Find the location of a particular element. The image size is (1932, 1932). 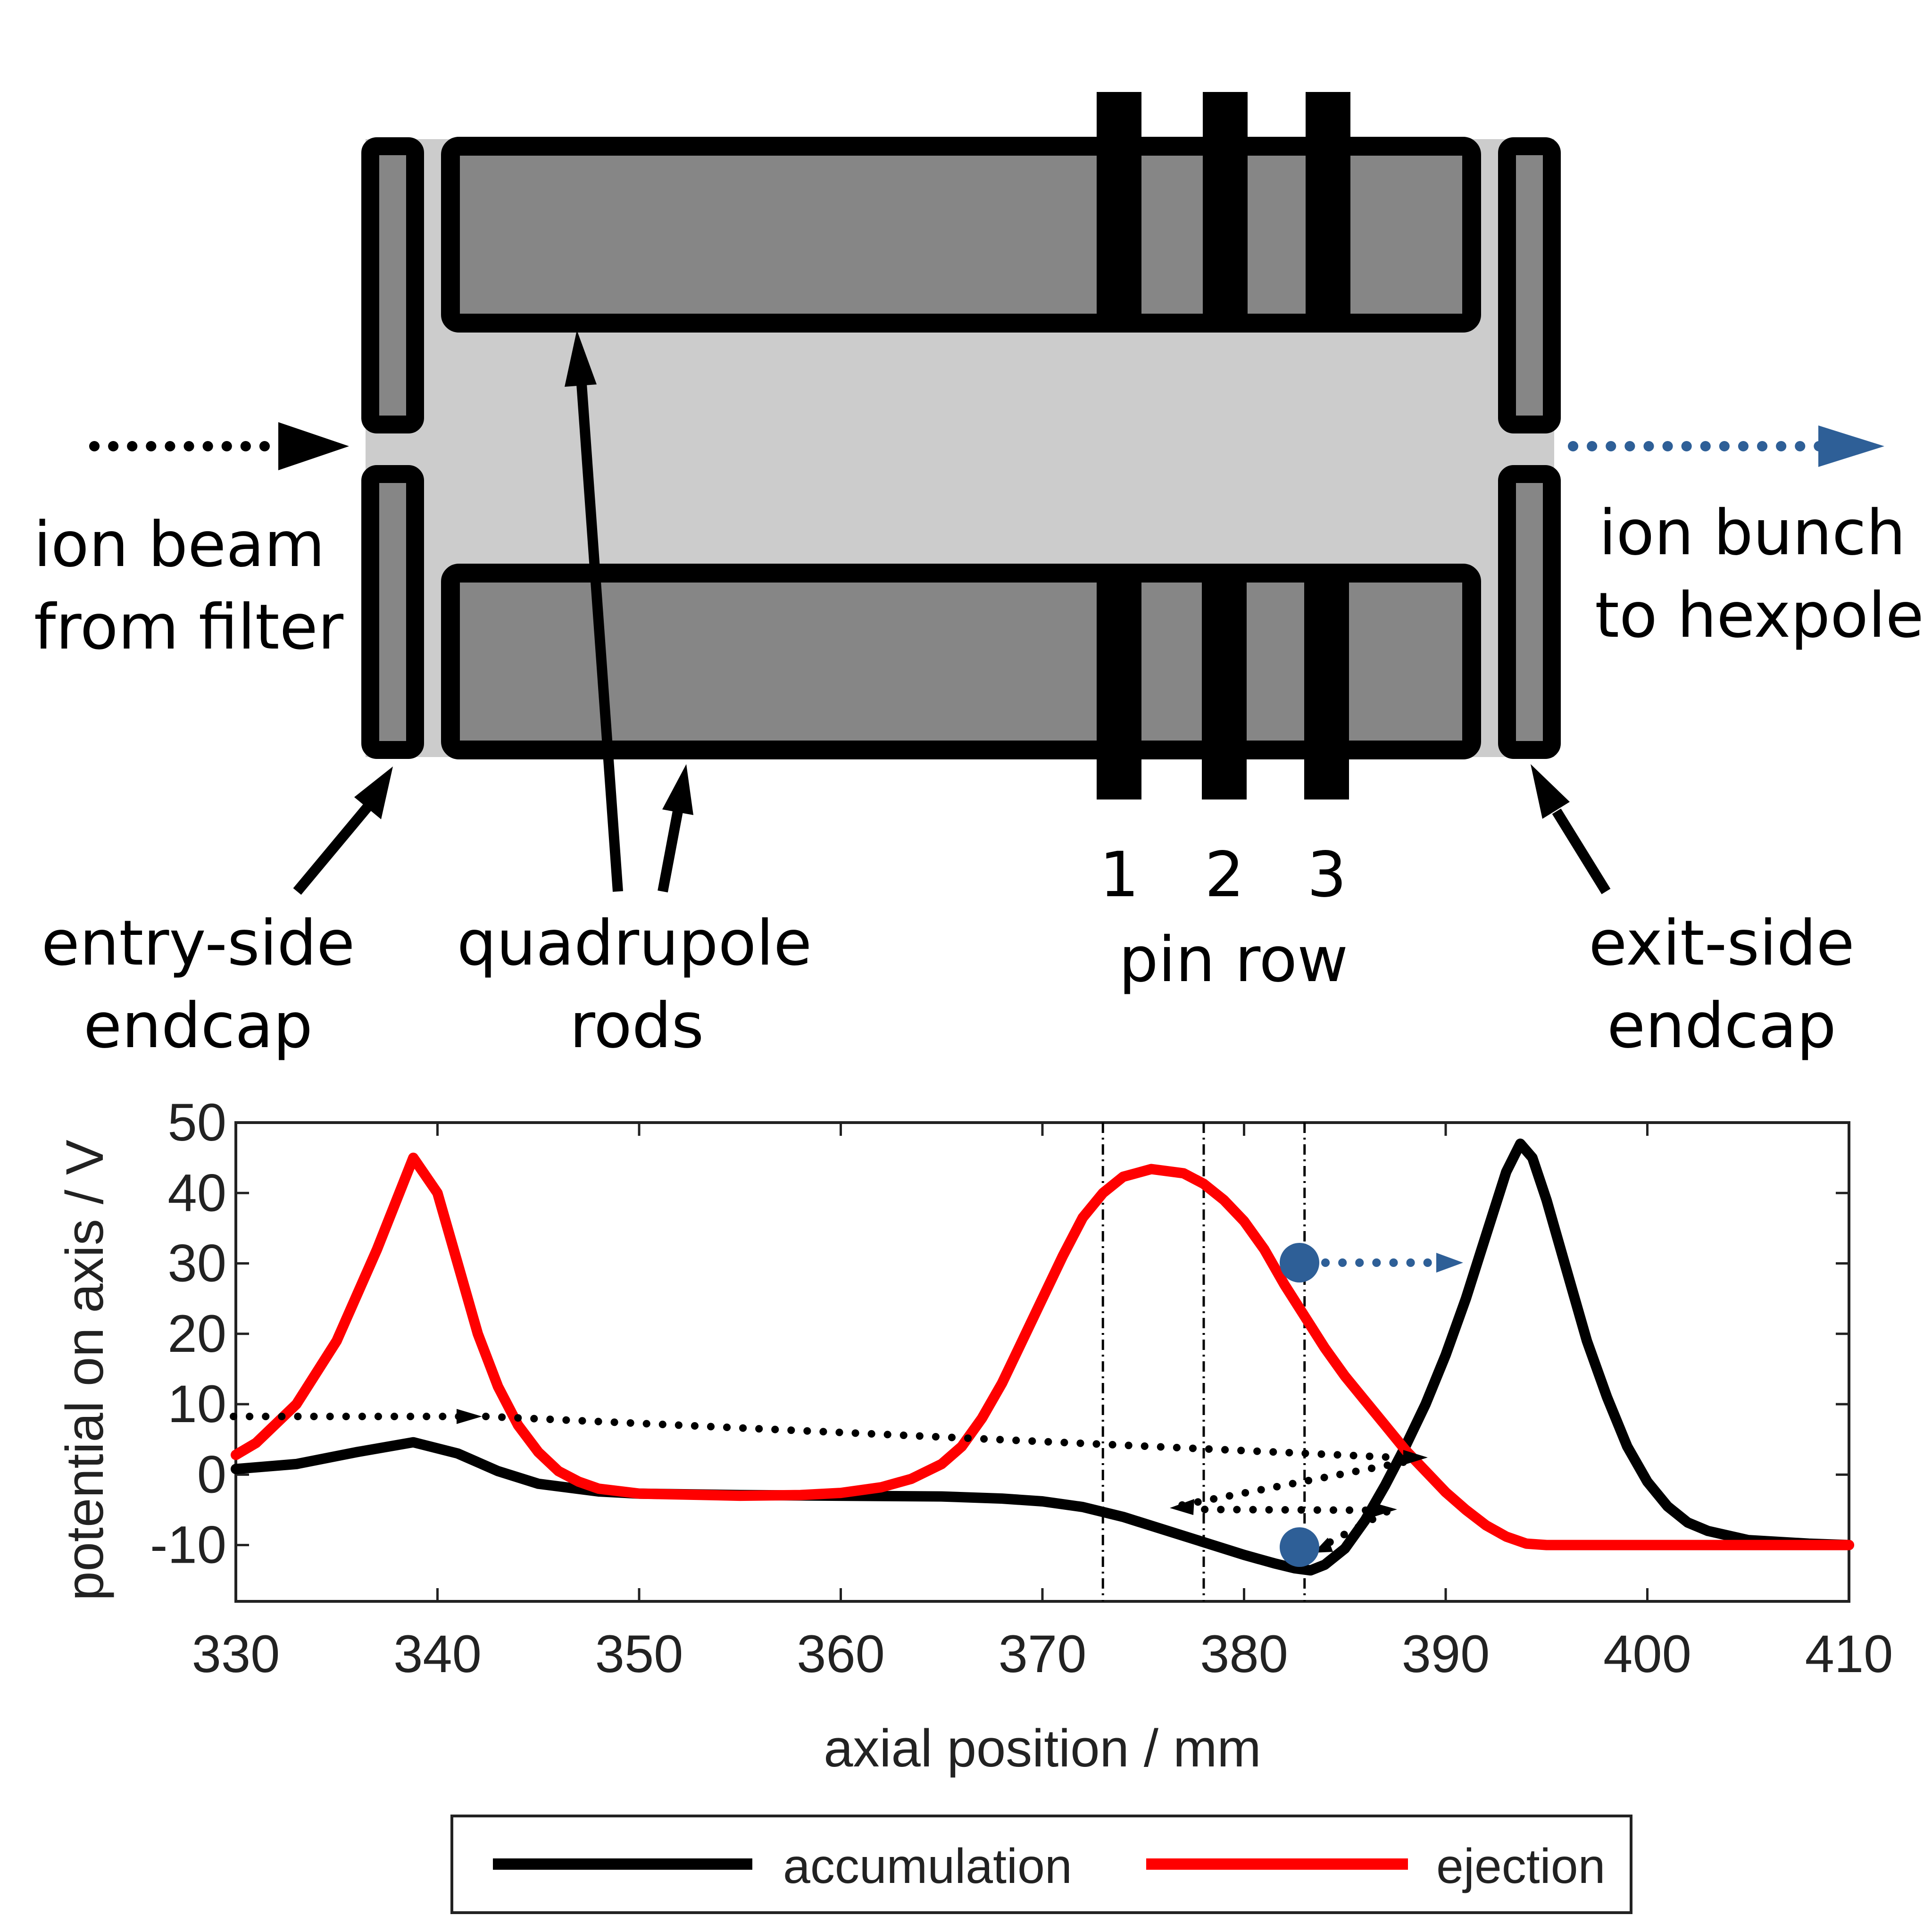

pin-position-lines is located at coordinates (1204, 1362).